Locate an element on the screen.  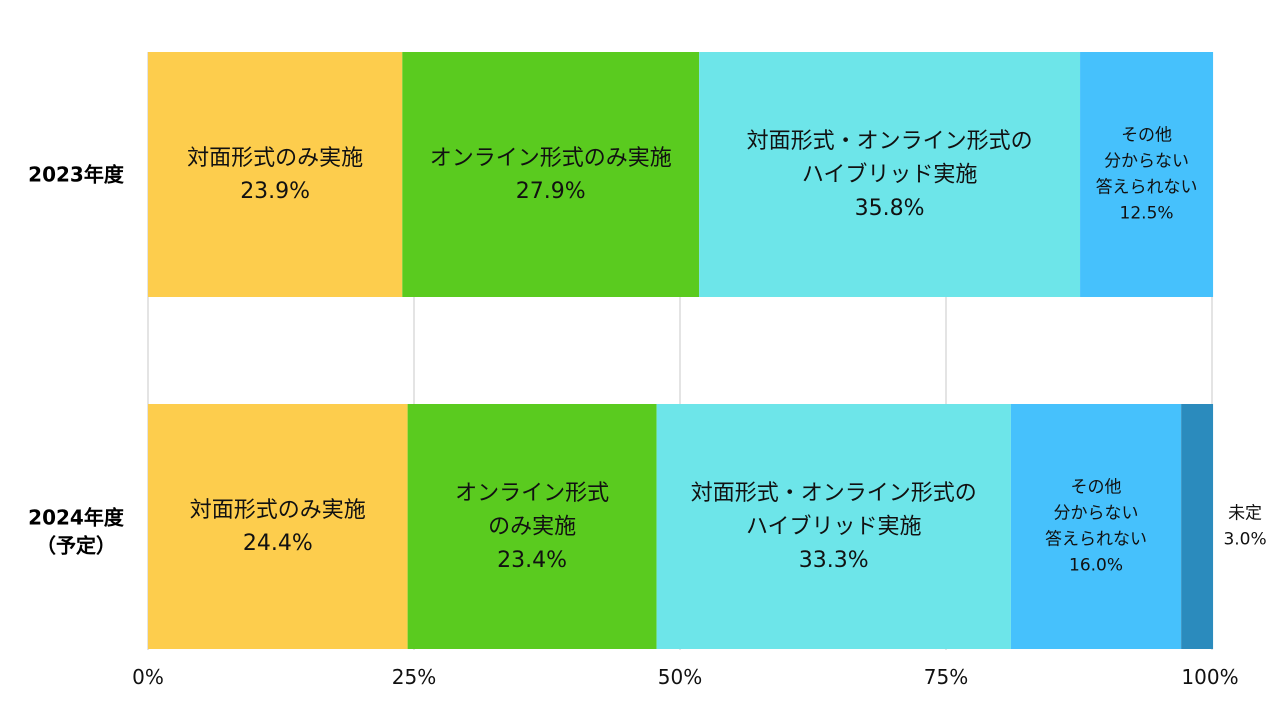
bar-segment-row1-series1 is located at coordinates (532, 526).